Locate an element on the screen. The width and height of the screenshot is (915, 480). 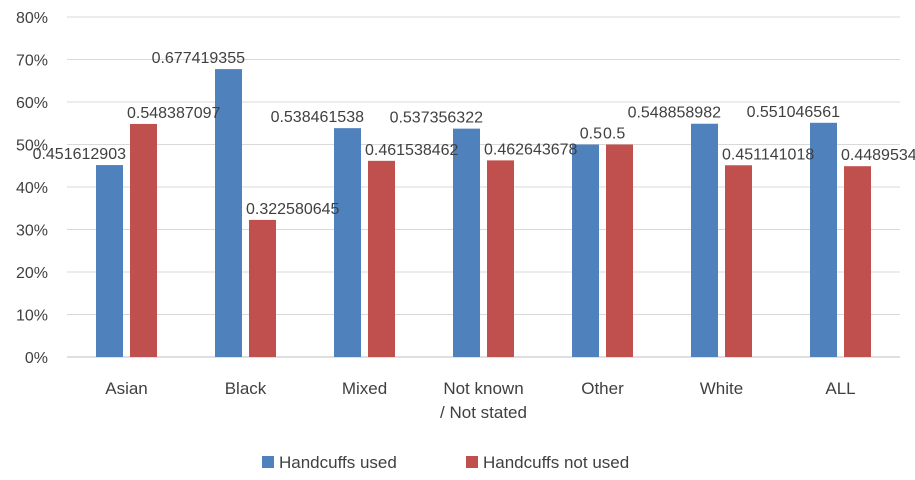
category-label: Mixed is located at coordinates (364, 388).